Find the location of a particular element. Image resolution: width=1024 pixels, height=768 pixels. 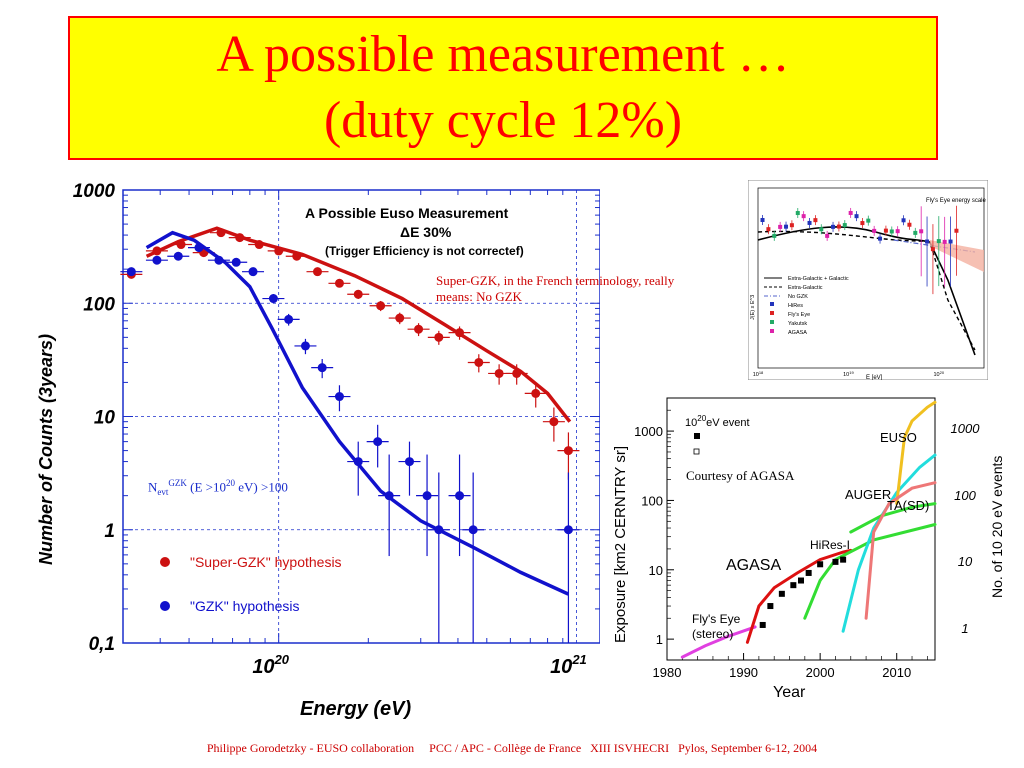

small-legend-label: Extra-Galactic + Galactic is located at coordinates (818, 279).